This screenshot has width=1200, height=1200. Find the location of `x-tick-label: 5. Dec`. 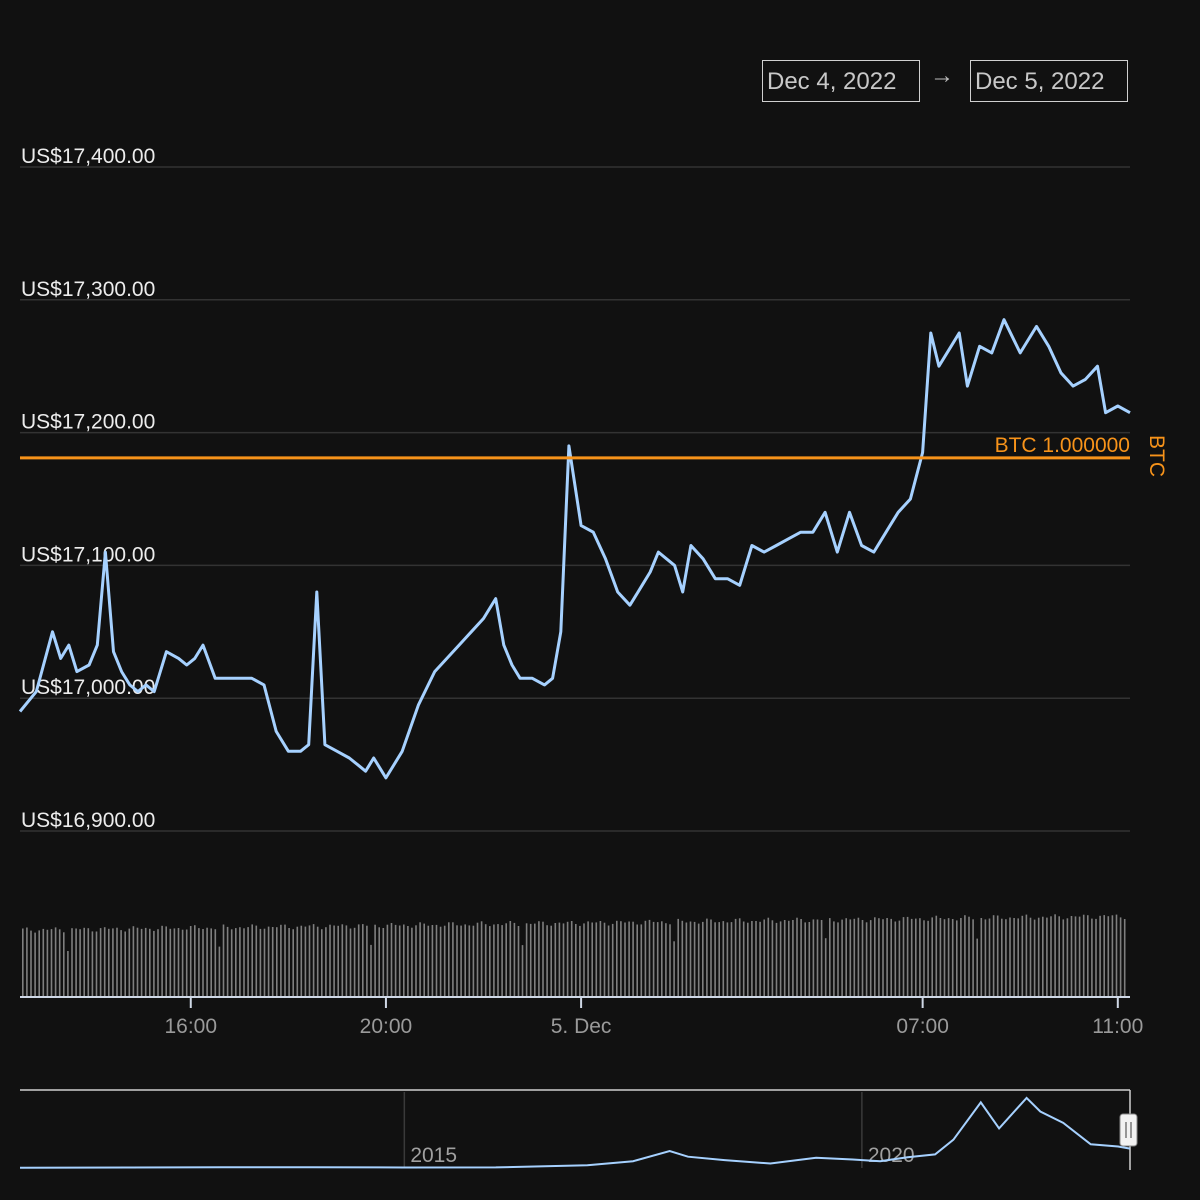

x-tick-label: 5. Dec is located at coordinates (581, 1026).